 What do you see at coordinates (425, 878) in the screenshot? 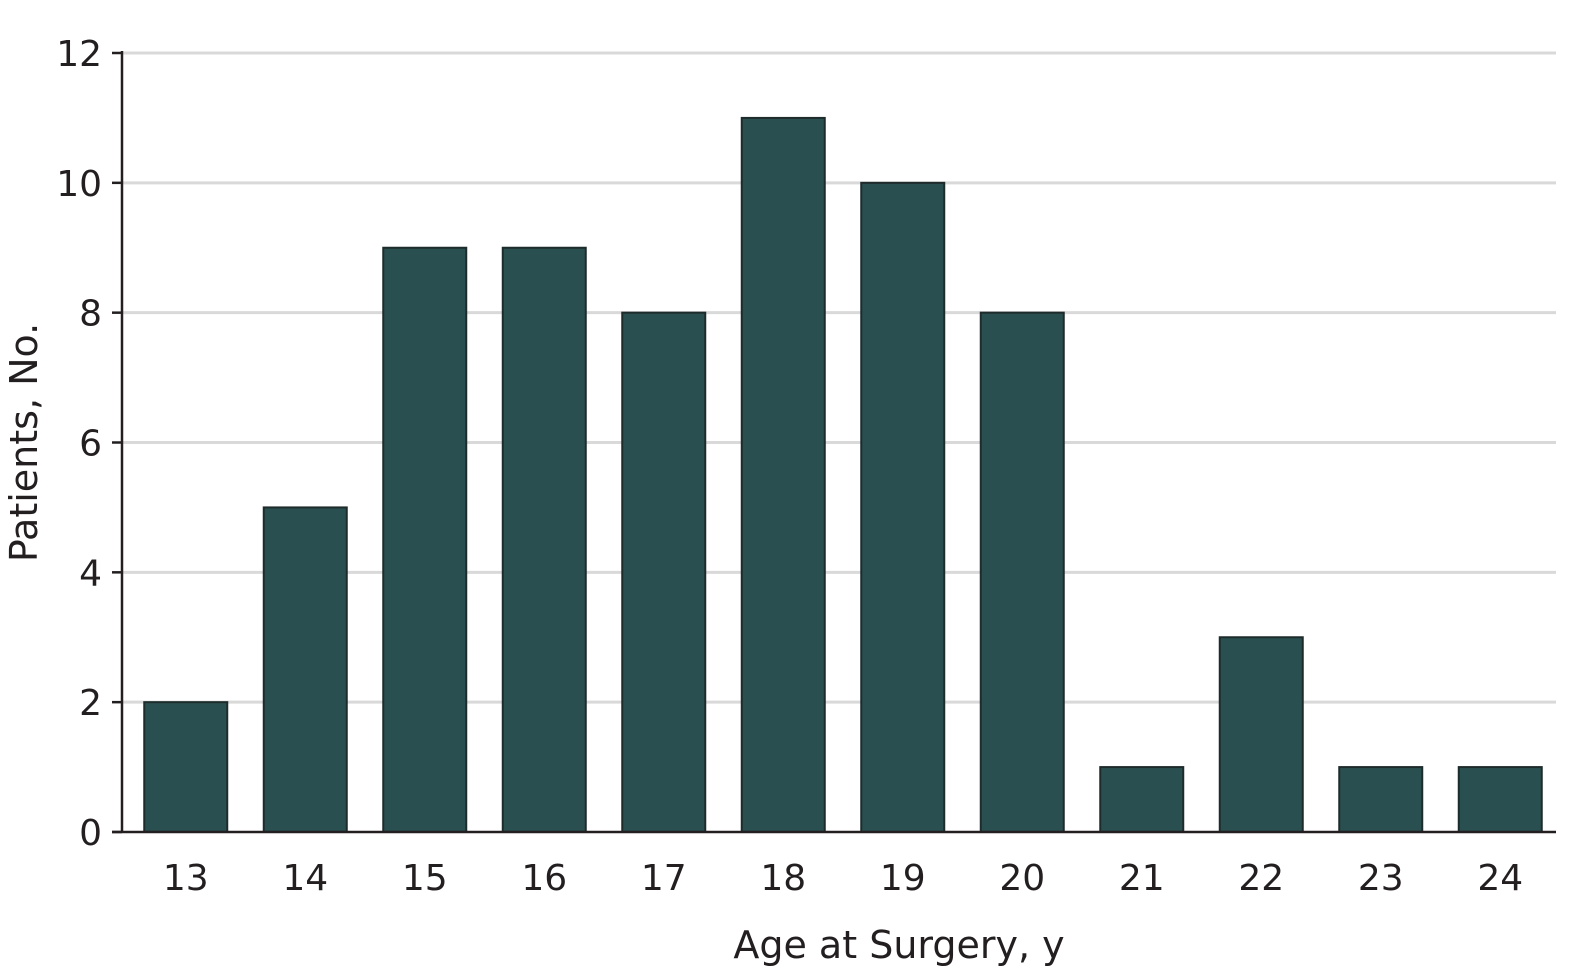
I see `x-tick-label: 15` at bounding box center [425, 878].